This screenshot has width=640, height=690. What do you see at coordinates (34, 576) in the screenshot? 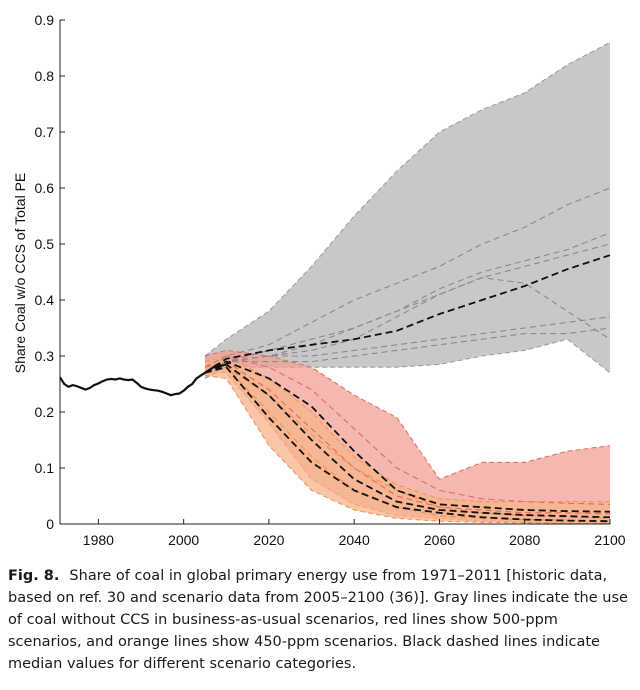
I see `figure-label: Fig. 8.` at bounding box center [34, 576].